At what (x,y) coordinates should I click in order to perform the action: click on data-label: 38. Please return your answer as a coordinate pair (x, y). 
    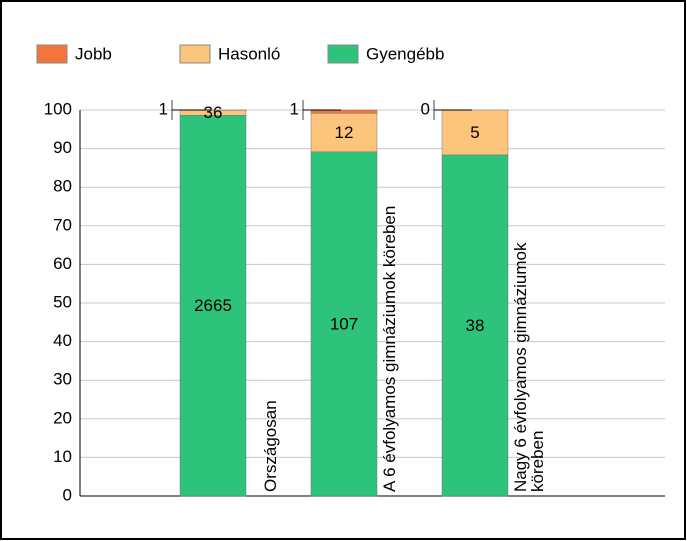
    Looking at the image, I should click on (475, 325).